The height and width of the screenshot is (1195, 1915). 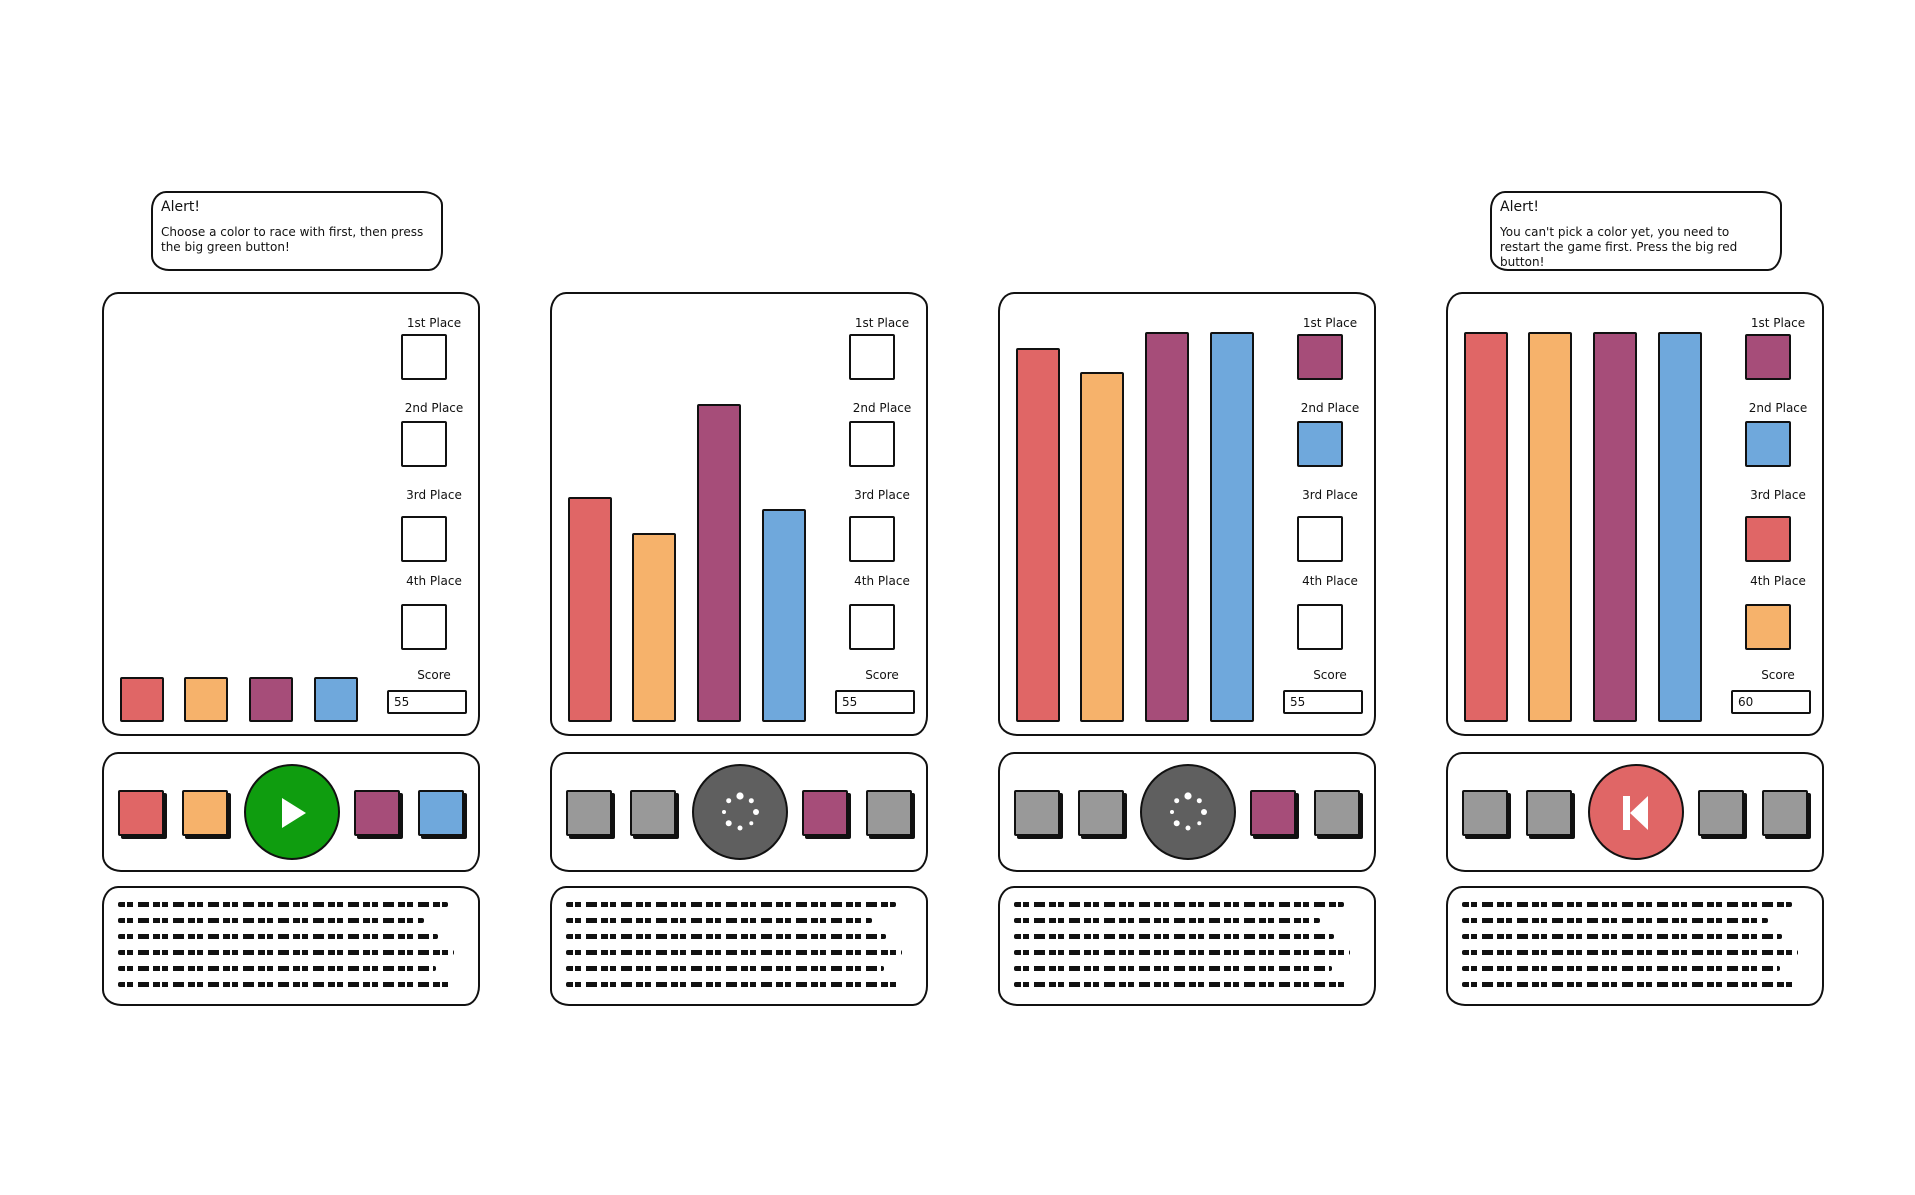 I want to click on start-chip-purple, so click(x=271, y=699).